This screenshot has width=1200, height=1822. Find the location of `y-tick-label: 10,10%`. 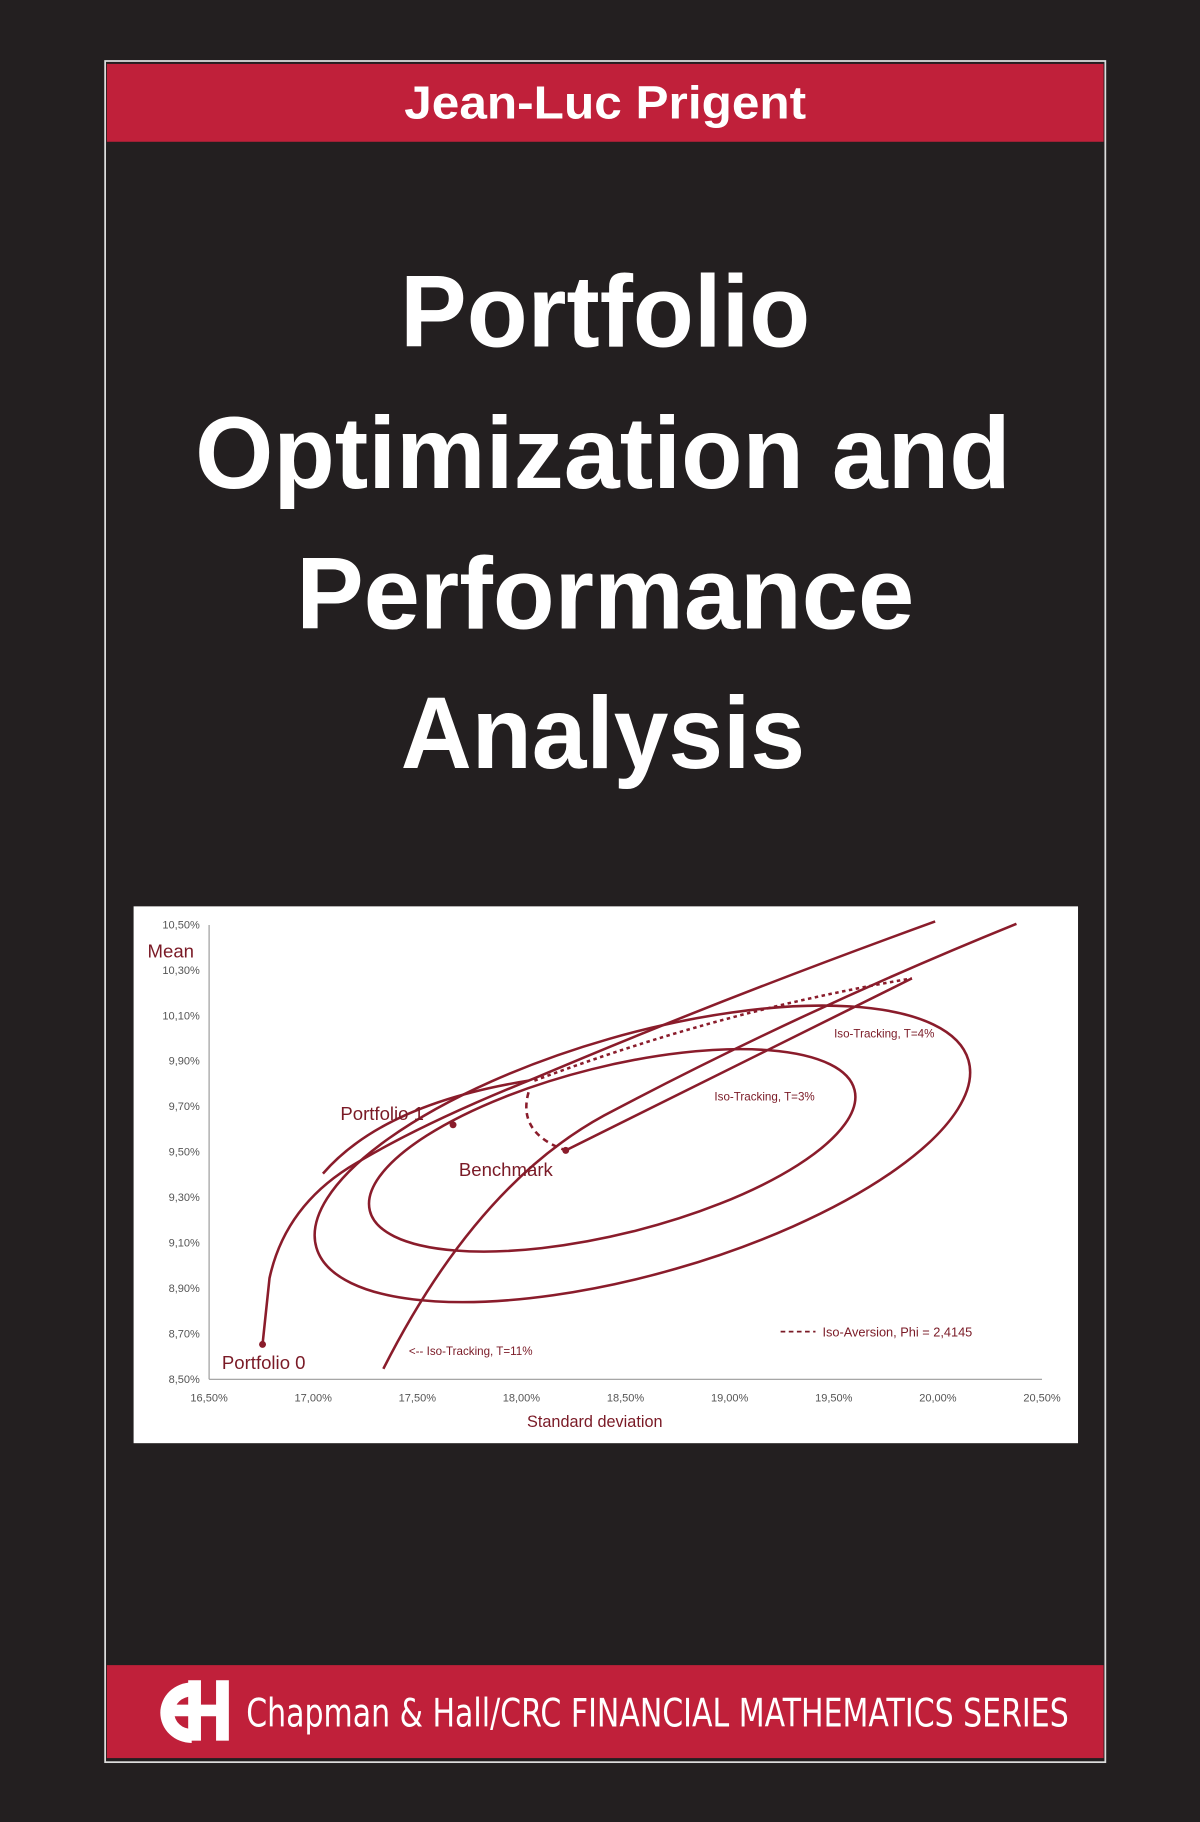

y-tick-label: 10,10% is located at coordinates (181, 1016).